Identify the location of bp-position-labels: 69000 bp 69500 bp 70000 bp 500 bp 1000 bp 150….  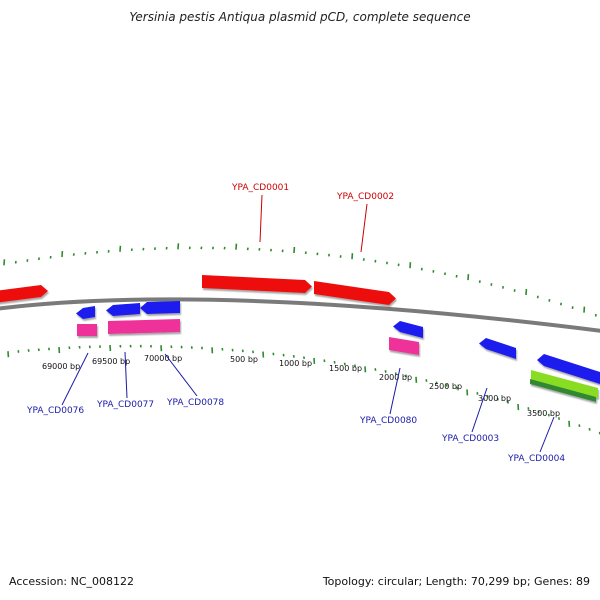
(301, 386).